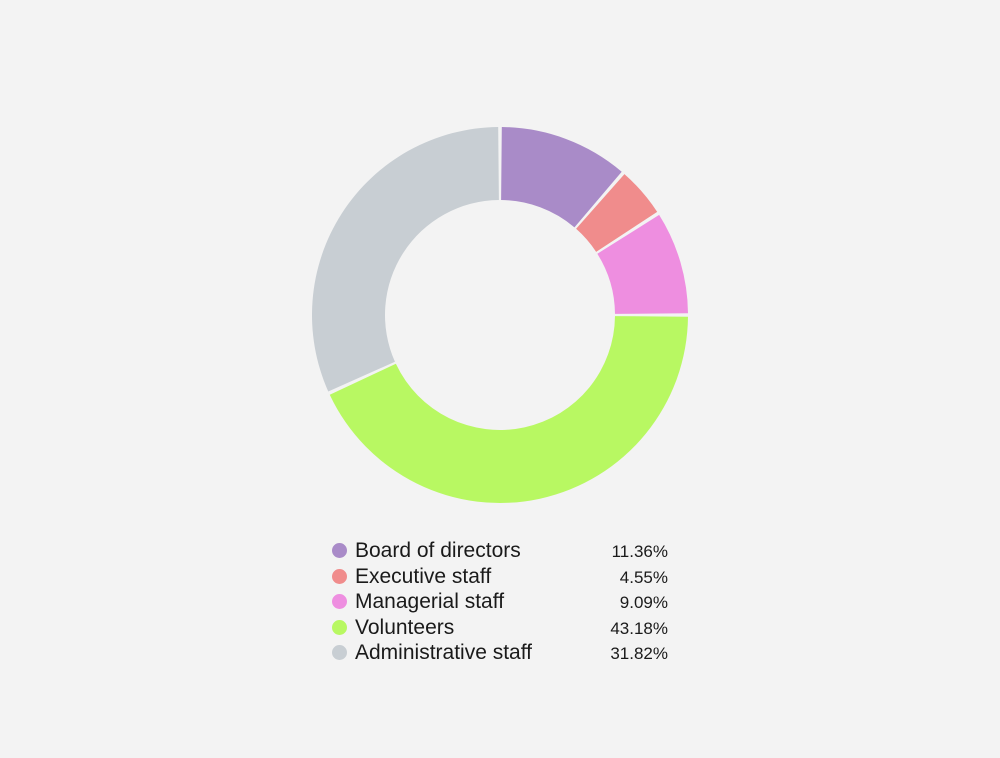  What do you see at coordinates (438, 550) in the screenshot?
I see `legend-label: Board of directors` at bounding box center [438, 550].